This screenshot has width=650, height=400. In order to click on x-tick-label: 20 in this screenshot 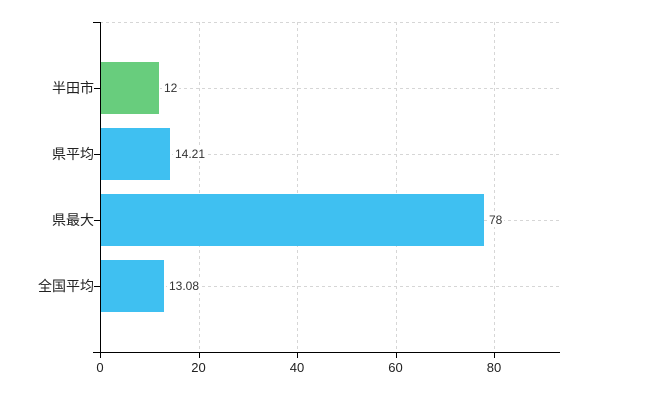, I will do `click(198, 367)`.